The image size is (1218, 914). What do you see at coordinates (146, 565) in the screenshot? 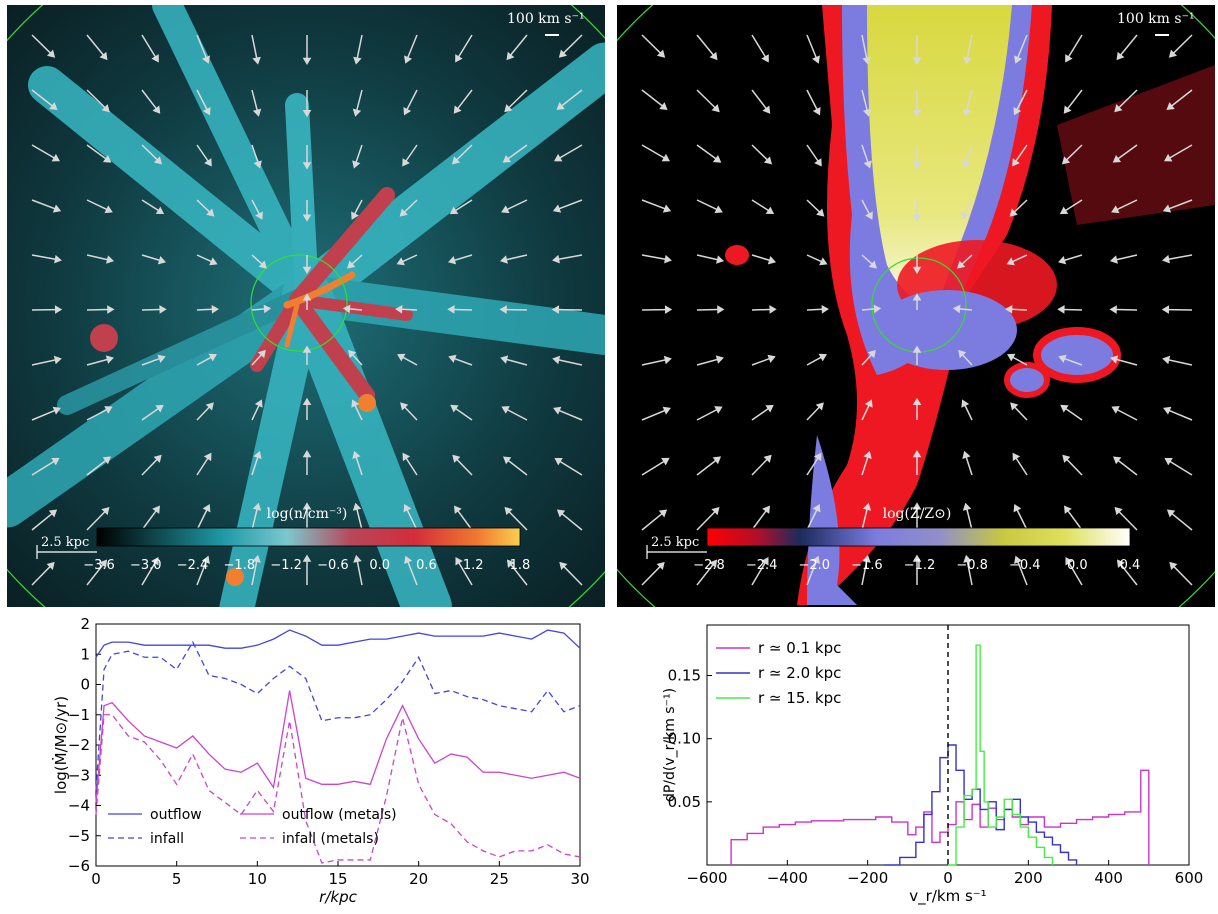
I see `colorbar-tick-label: −3.0` at bounding box center [146, 565].